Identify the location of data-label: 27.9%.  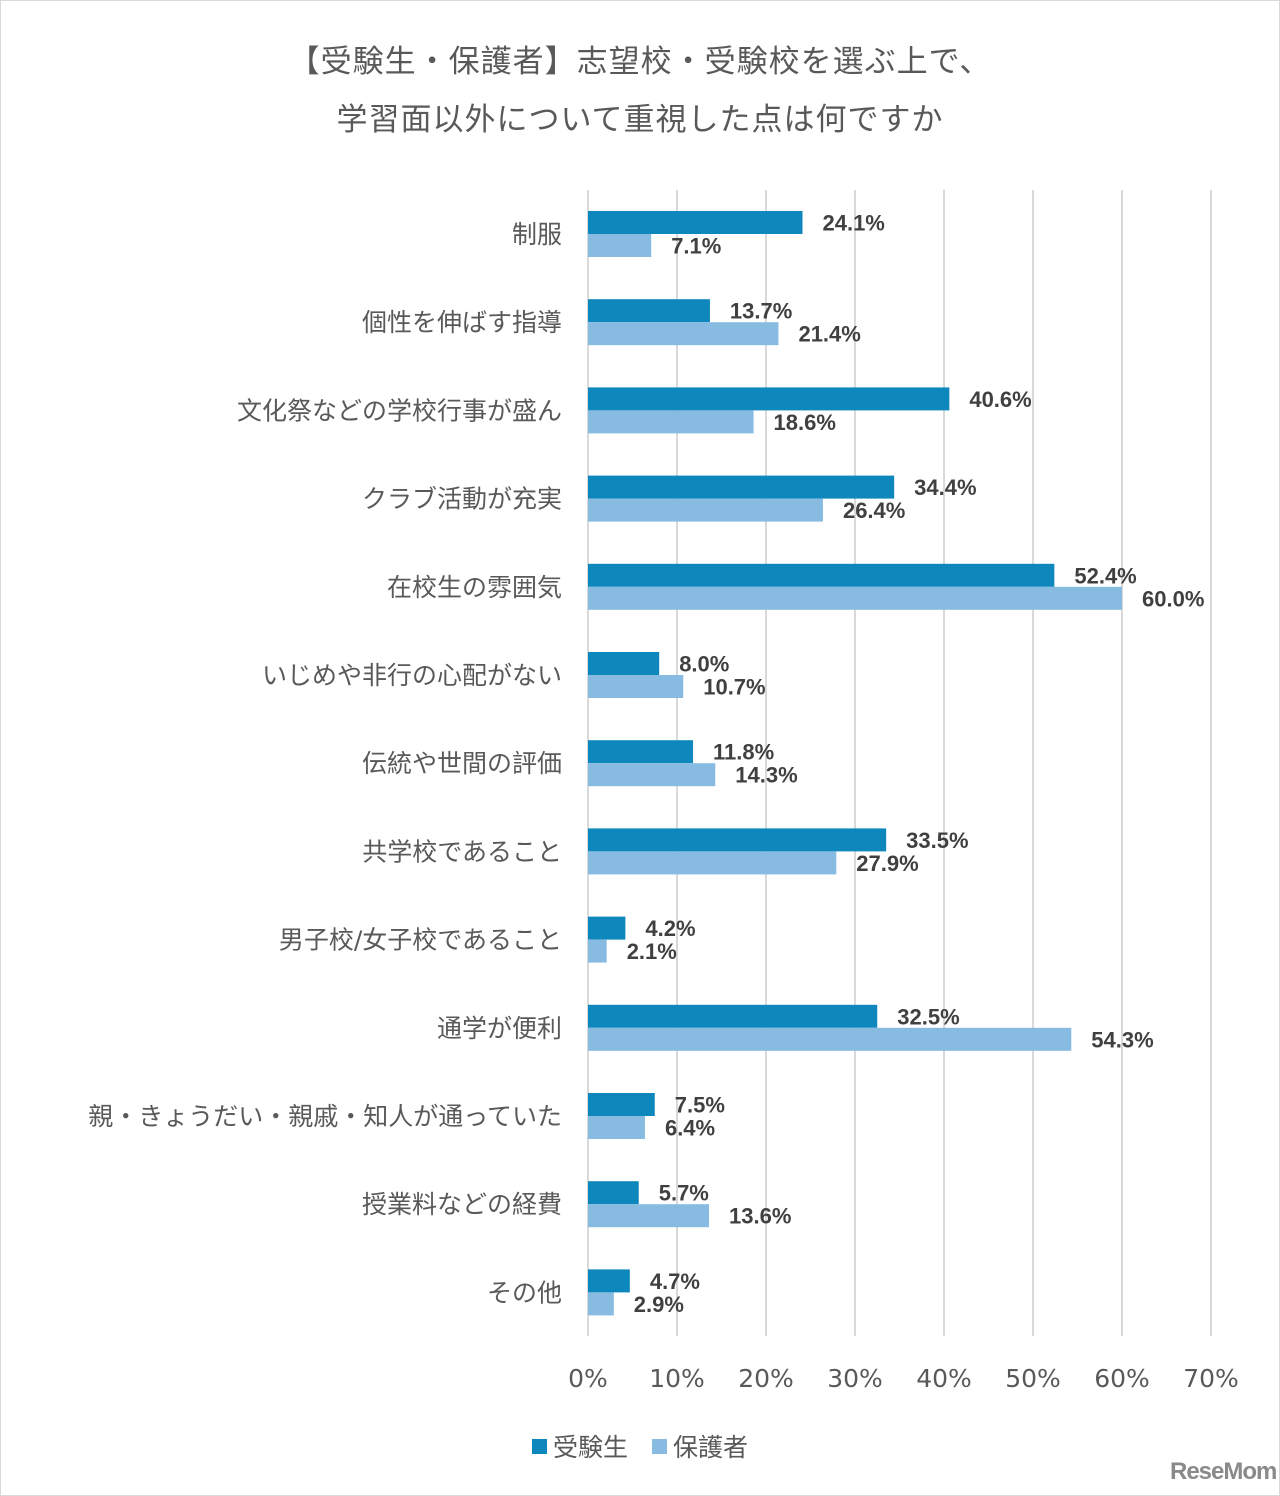
(887, 863).